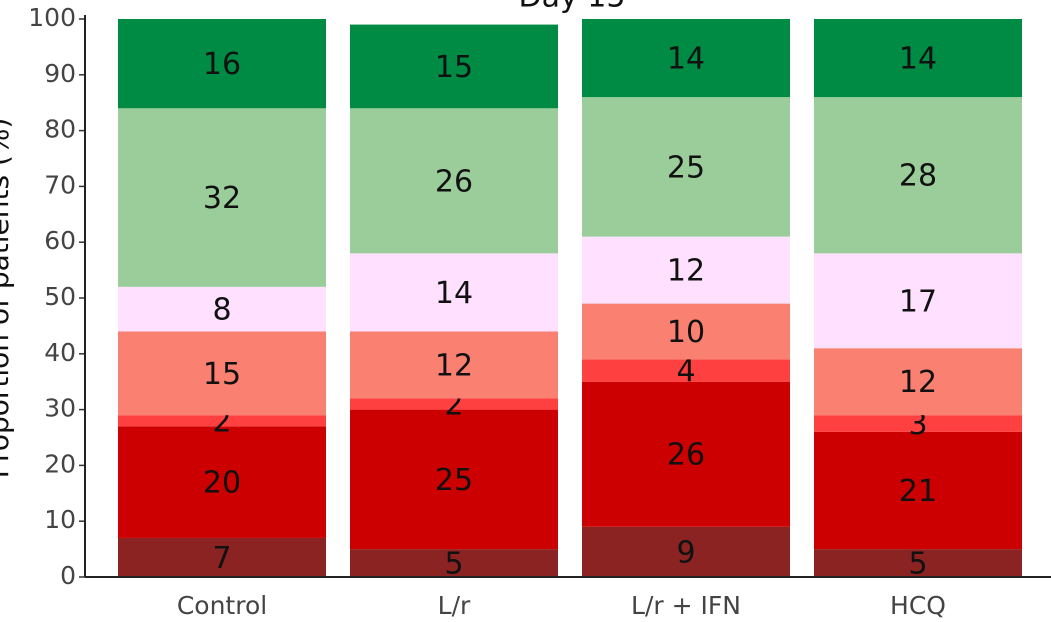  What do you see at coordinates (572, 7) in the screenshot?
I see `chart-title: Day 15` at bounding box center [572, 7].